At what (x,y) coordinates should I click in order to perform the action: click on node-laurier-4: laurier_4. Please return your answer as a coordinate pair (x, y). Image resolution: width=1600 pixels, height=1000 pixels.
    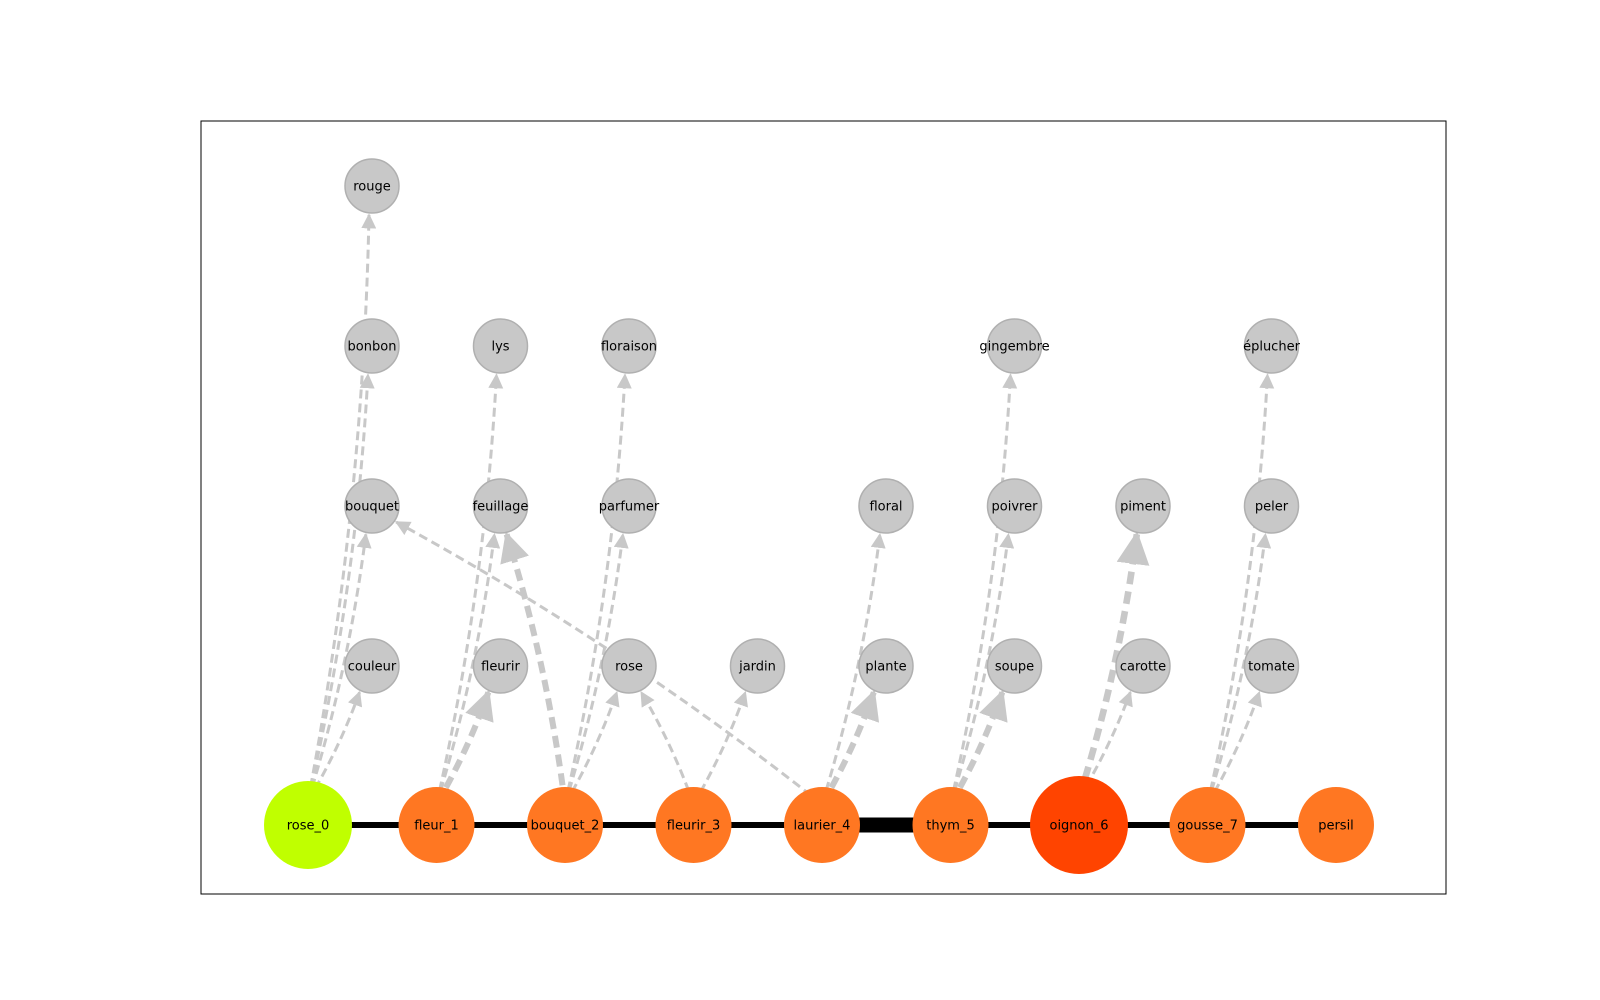
    Looking at the image, I should click on (822, 825).